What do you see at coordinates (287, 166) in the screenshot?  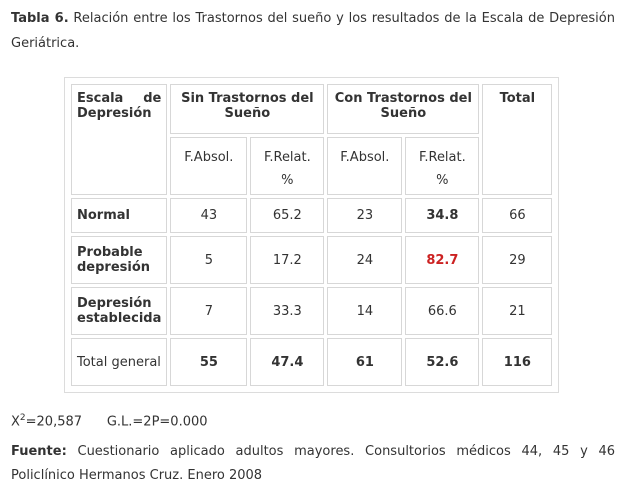 I see `subheader-rel-without: F.Relat.%` at bounding box center [287, 166].